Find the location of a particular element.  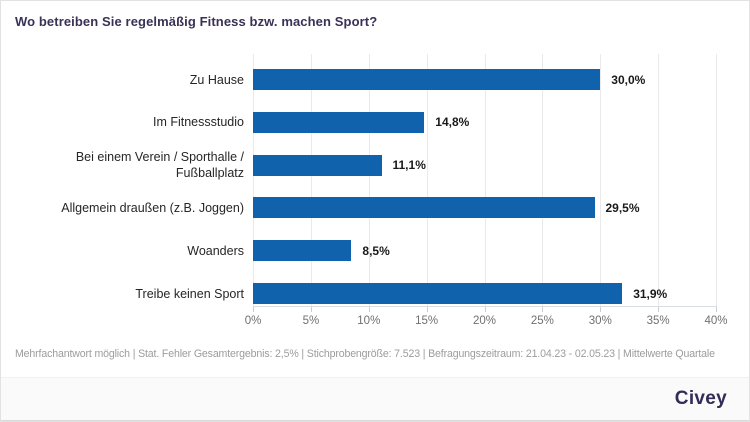

category-label: Treibe keinen Sport is located at coordinates (189, 293).